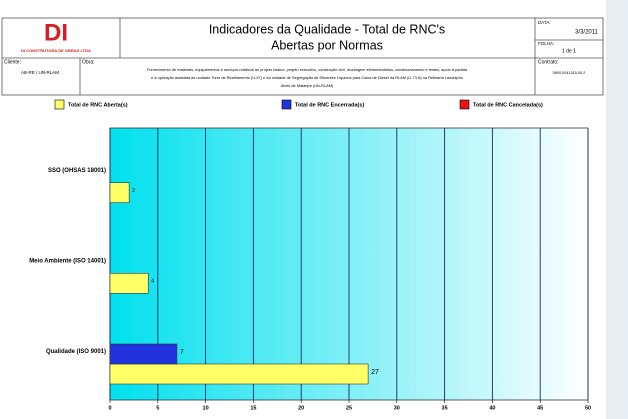 The height and width of the screenshot is (419, 628). I want to click on company: DI CONSTRUTORA DE OBRAS LTDA, so click(56, 50).